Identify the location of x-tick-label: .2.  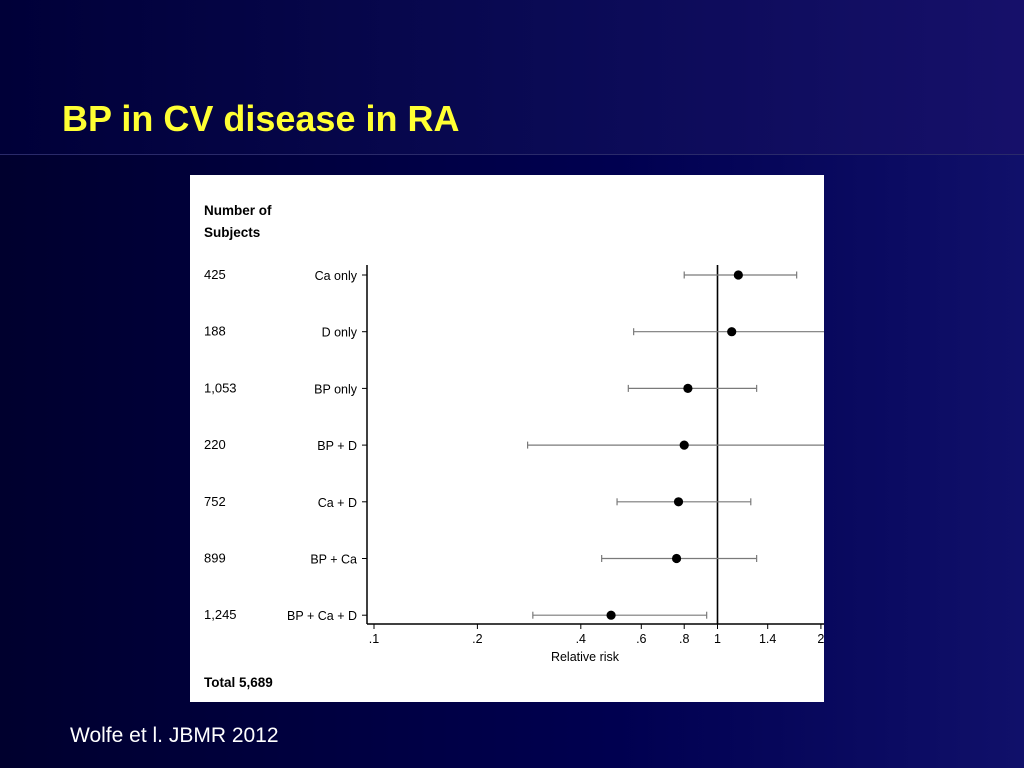
(477, 639).